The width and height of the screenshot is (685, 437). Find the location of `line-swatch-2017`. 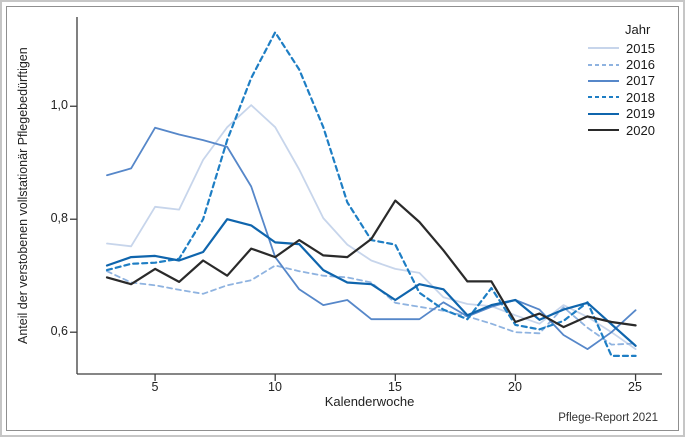

line-swatch-2017 is located at coordinates (603, 80).